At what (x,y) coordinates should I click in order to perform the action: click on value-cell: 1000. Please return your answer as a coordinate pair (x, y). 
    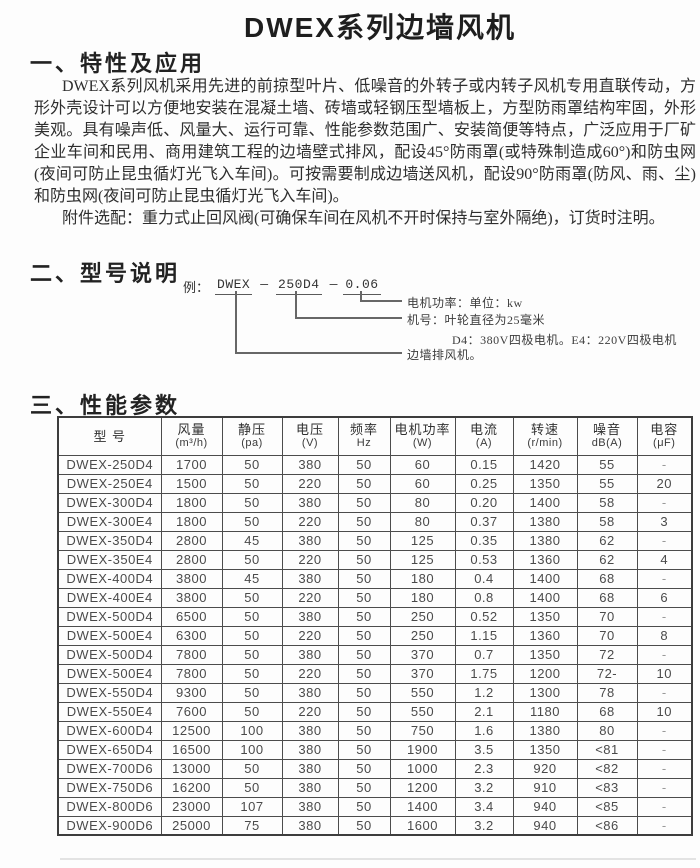
    Looking at the image, I should click on (422, 768).